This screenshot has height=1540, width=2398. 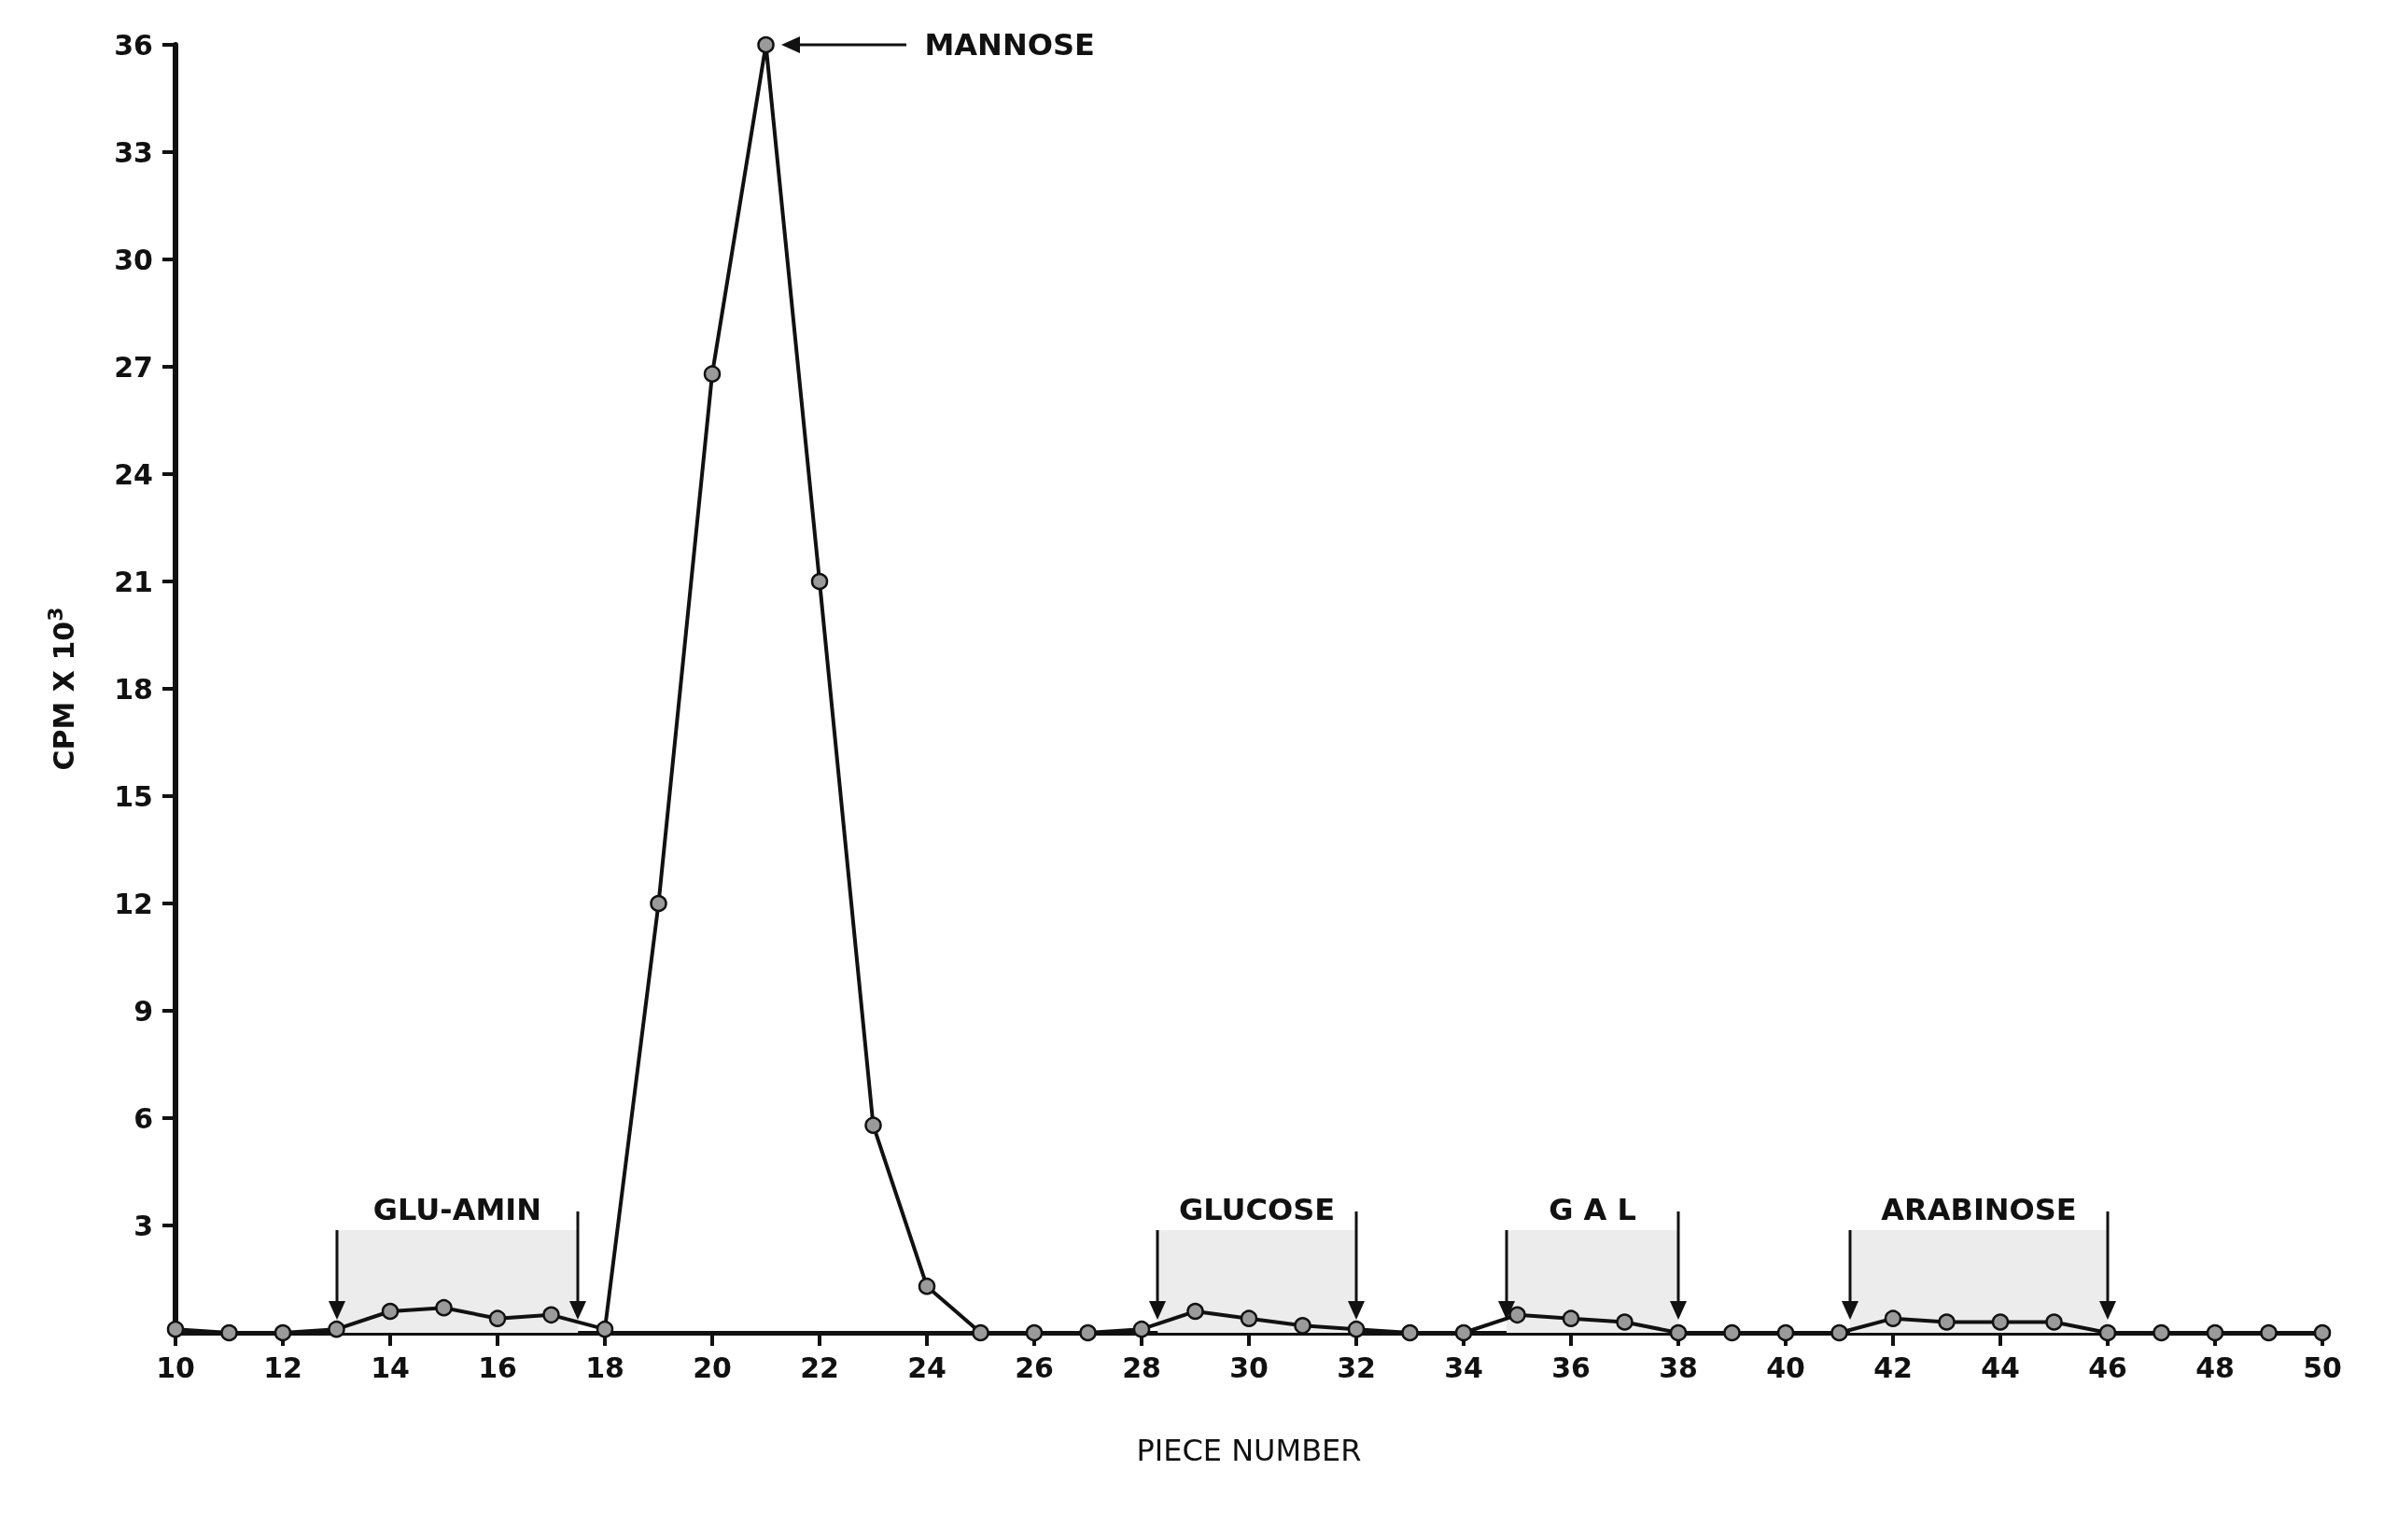 I want to click on y-tick-label: 6, so click(x=143, y=1118).